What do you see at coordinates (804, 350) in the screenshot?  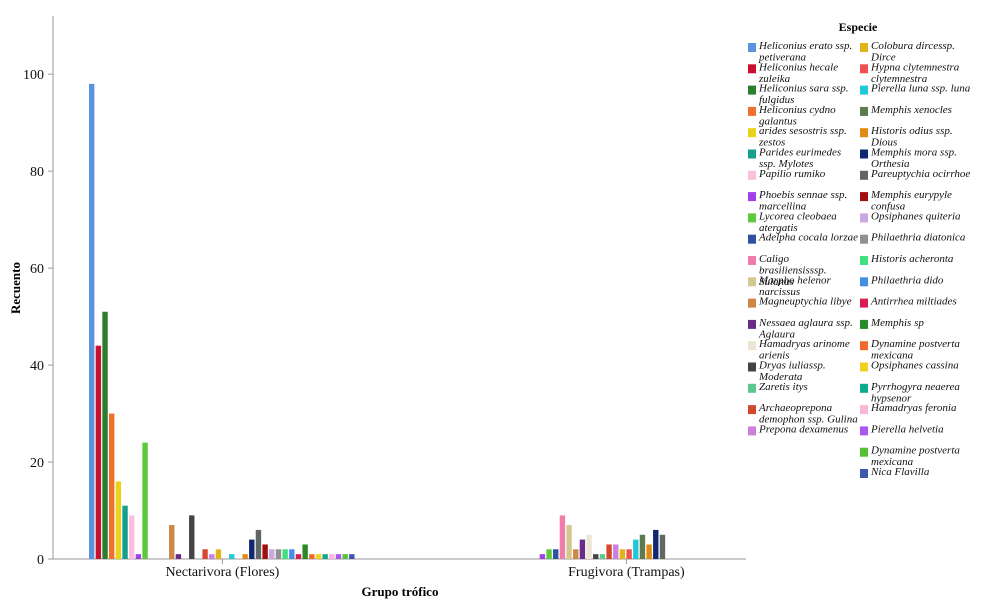 I see `legend-label: Hamadryas arinome arienis` at bounding box center [804, 350].